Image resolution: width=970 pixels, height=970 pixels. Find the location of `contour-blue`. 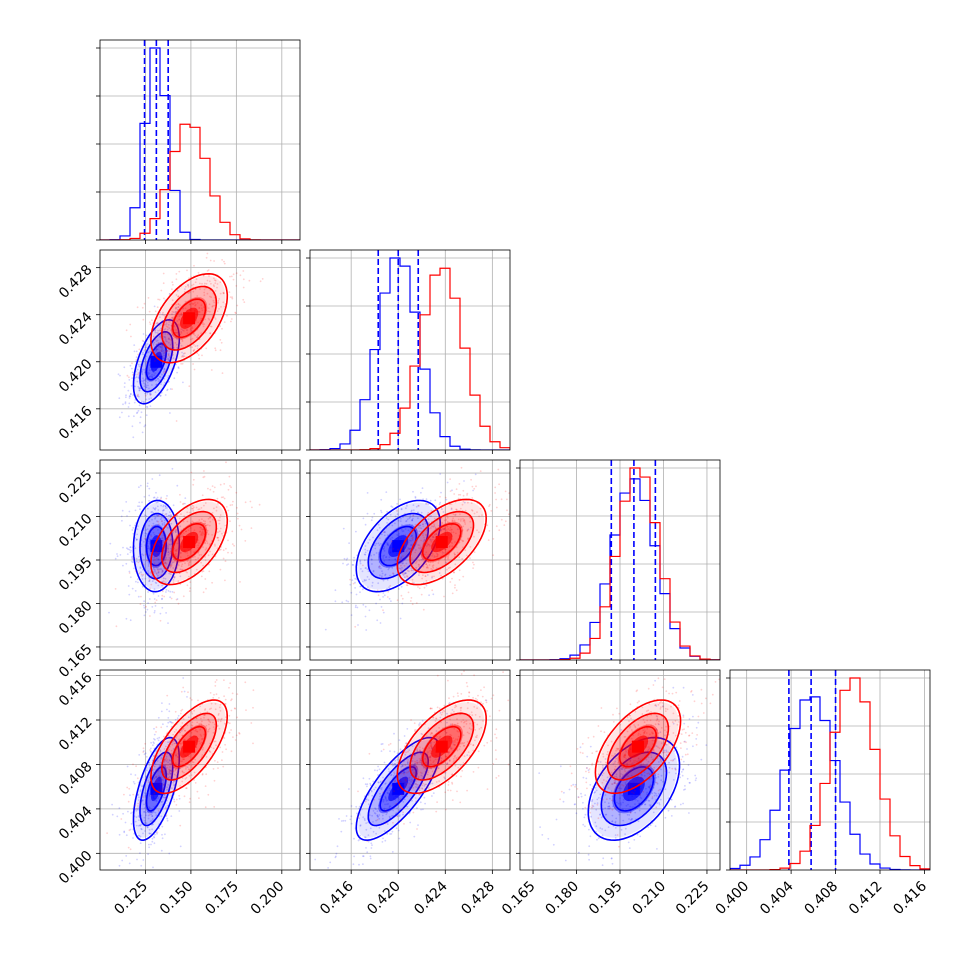

contour-blue is located at coordinates (156, 361).